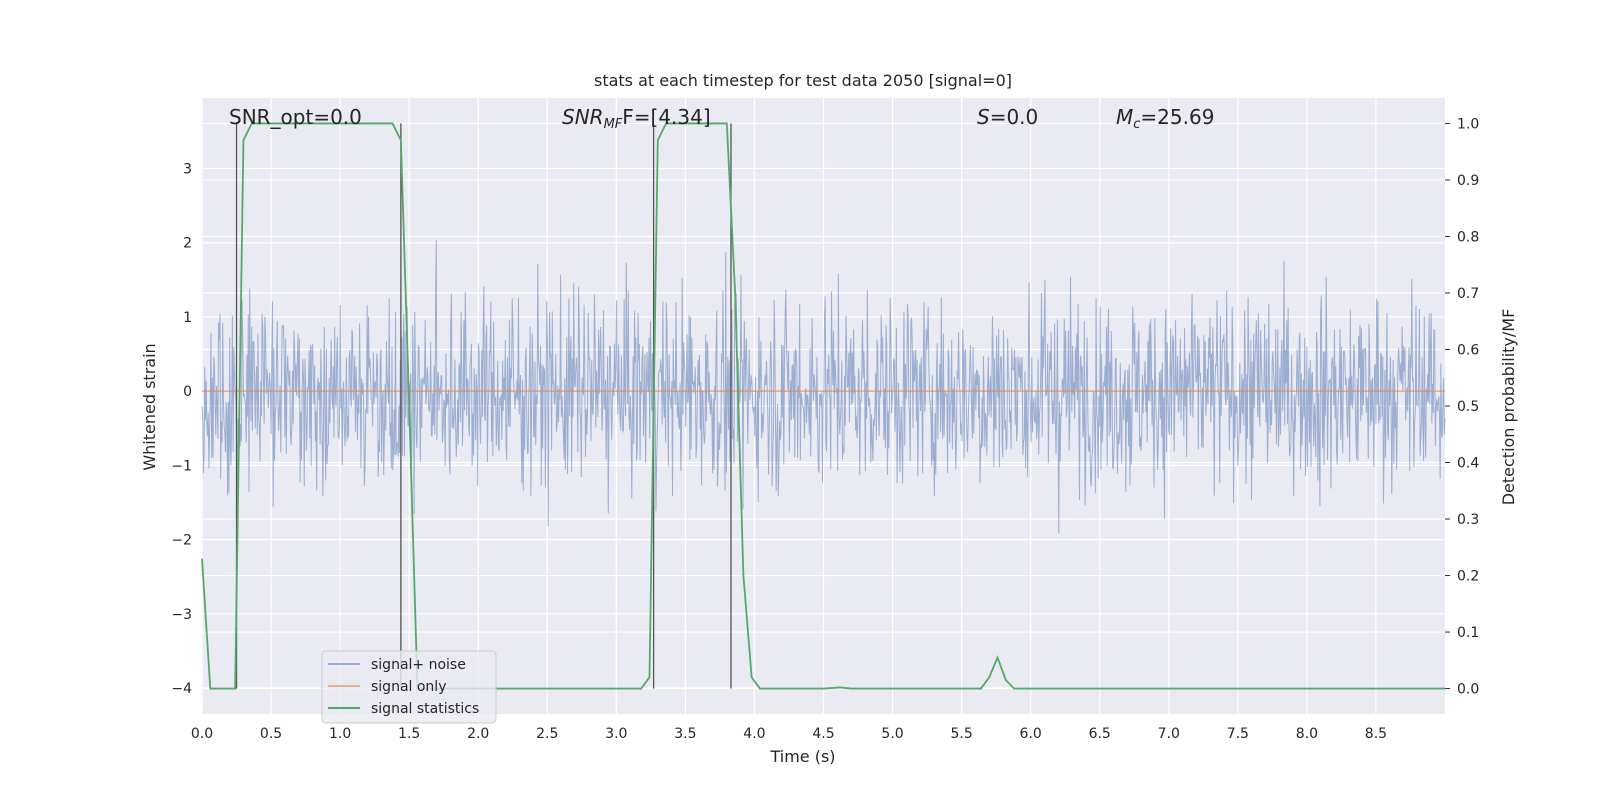  Describe the element at coordinates (181, 430) in the screenshot. I see `y-axis-left-ticks: −4 −3 −2 −1 0 1 2 3` at that location.